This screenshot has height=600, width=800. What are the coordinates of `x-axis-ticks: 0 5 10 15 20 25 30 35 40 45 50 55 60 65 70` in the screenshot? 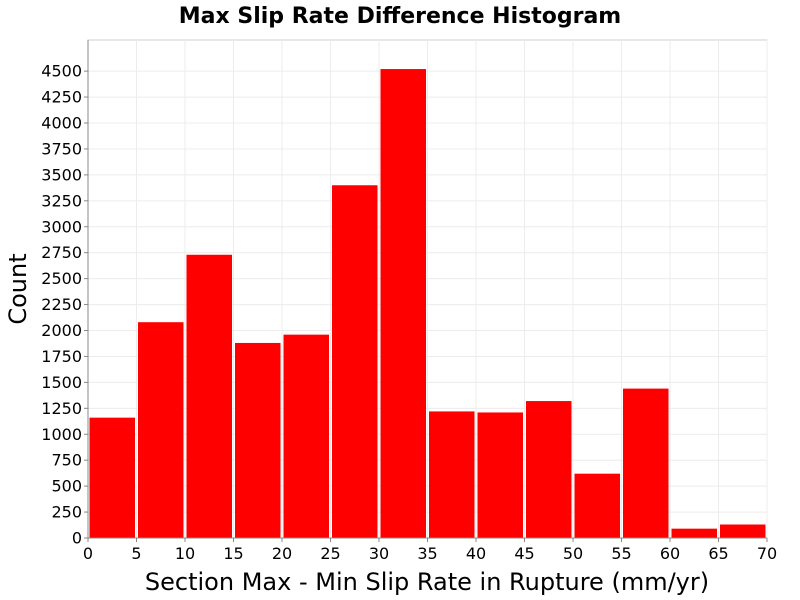 It's located at (430, 550).